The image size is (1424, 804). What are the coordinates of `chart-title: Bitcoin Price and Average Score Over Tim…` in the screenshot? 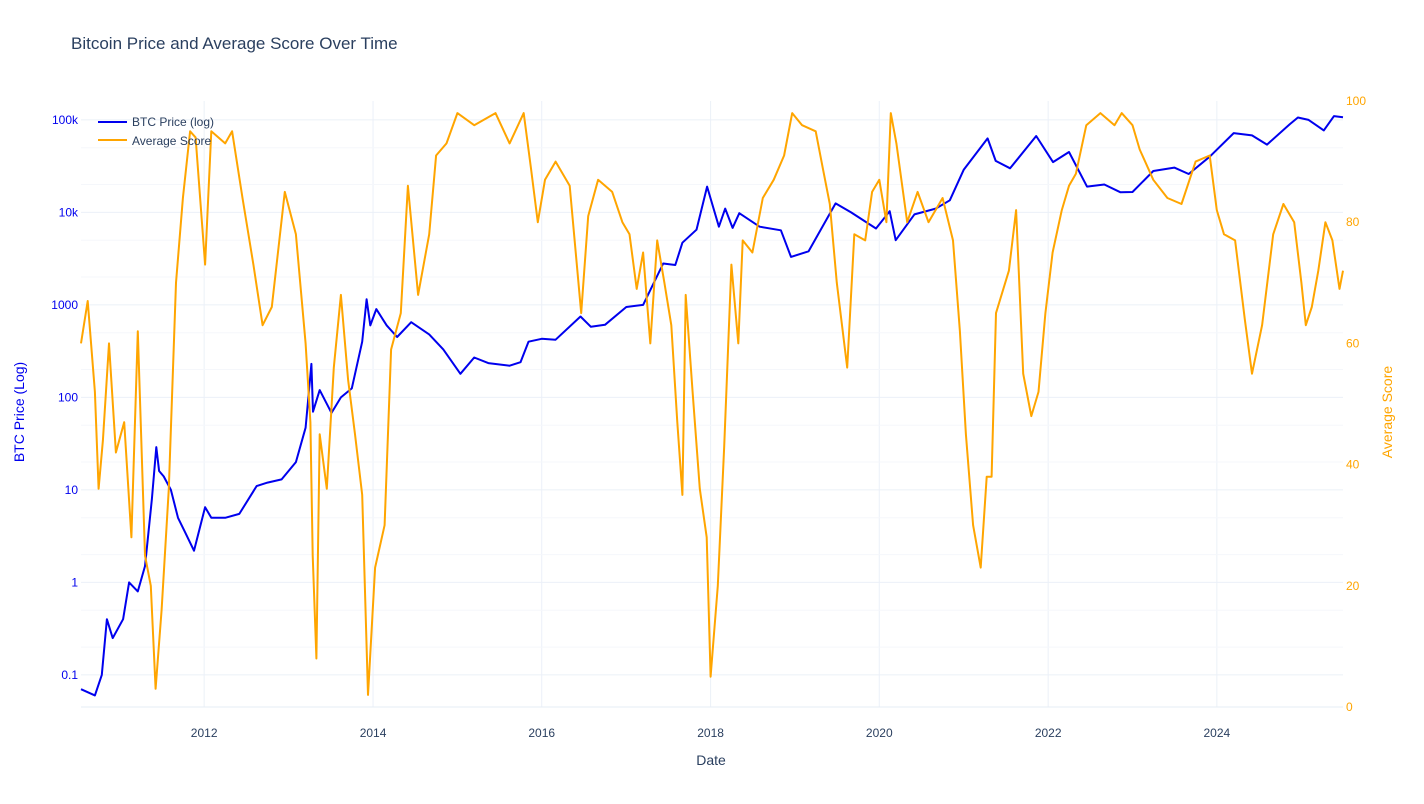 It's located at (234, 43).